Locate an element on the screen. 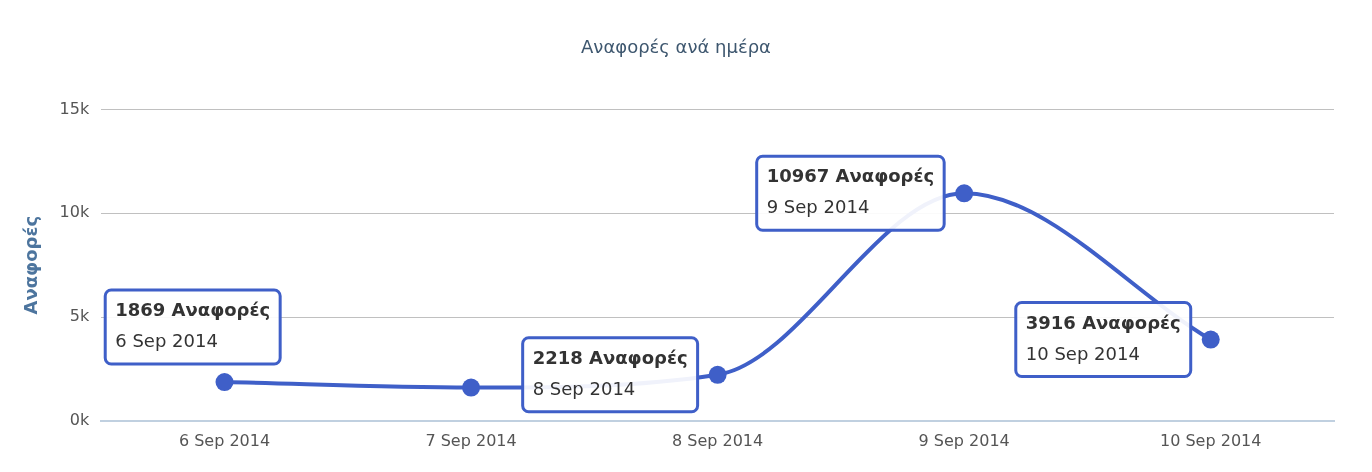 This screenshot has height=472, width=1372. x-tick-label: 10 Sep 2014 is located at coordinates (1211, 440).